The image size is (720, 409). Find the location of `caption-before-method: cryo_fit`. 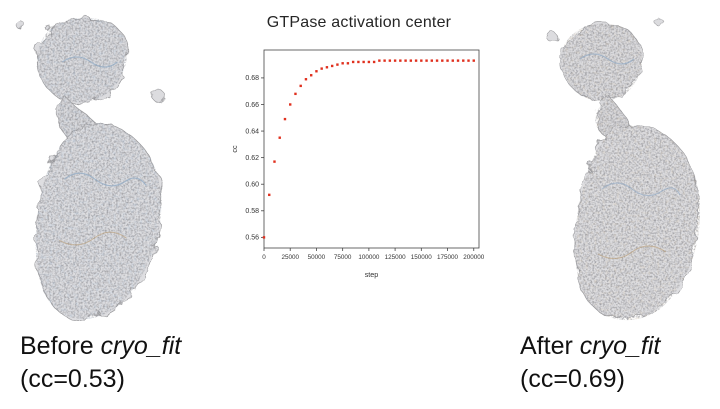

caption-before-method: cryo_fit is located at coordinates (141, 346).